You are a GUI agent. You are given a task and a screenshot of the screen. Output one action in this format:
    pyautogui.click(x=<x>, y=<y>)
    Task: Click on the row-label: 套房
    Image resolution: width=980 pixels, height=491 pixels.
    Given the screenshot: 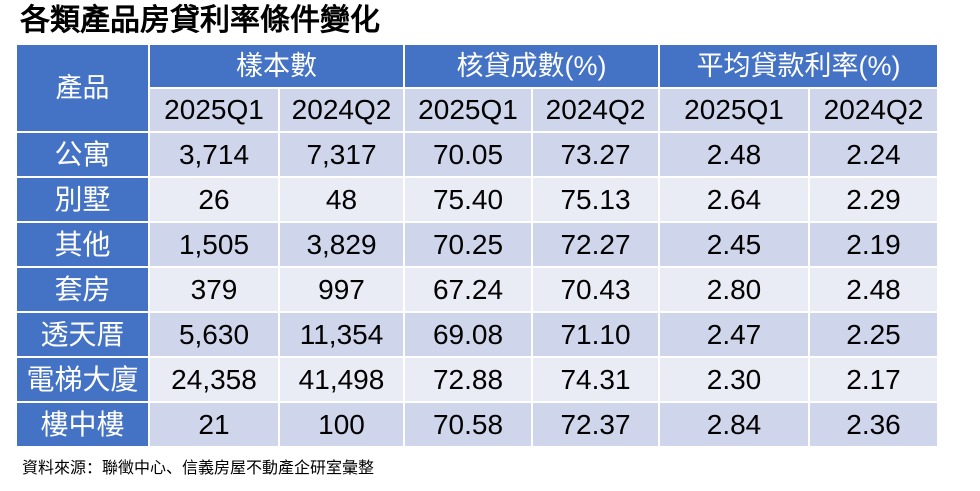 What is the action you would take?
    pyautogui.click(x=82, y=289)
    